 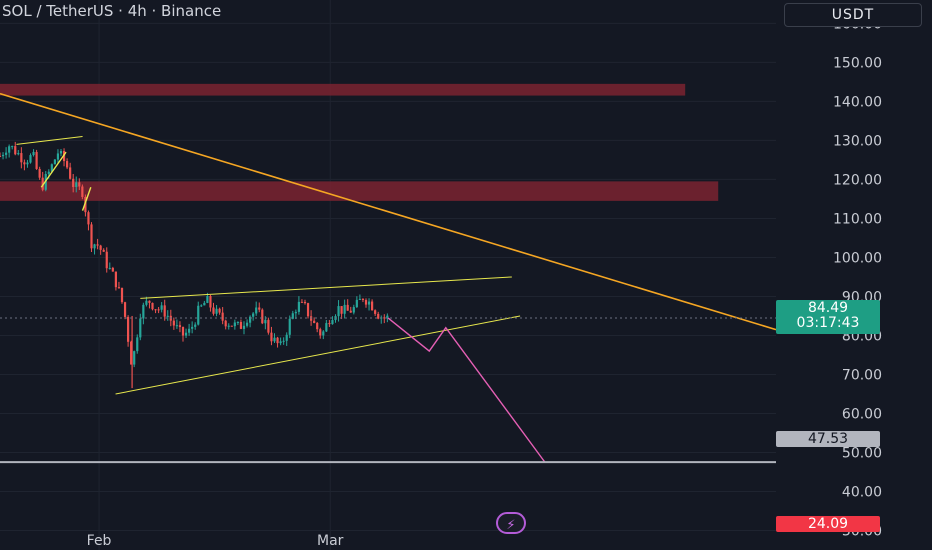 I want to click on y-tick-label: 110.00, so click(x=857, y=219).